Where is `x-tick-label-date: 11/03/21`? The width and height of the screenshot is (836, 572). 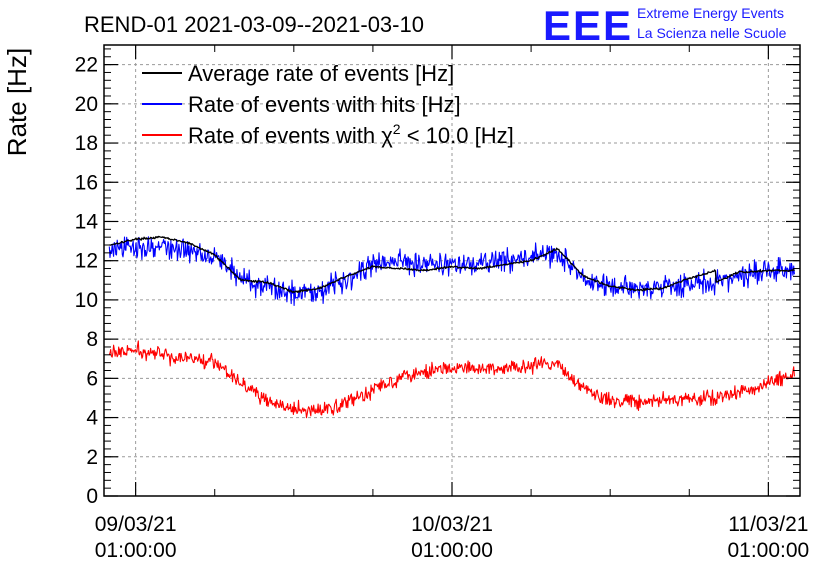 x-tick-label-date: 11/03/21 is located at coordinates (768, 524).